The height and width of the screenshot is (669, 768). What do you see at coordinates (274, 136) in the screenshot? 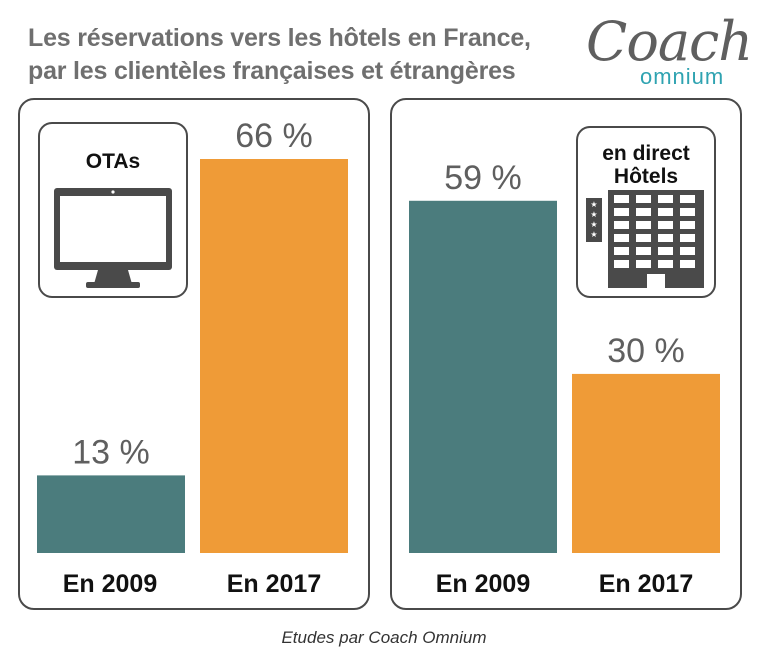
I see `bar-value-label: 66 %` at bounding box center [274, 136].